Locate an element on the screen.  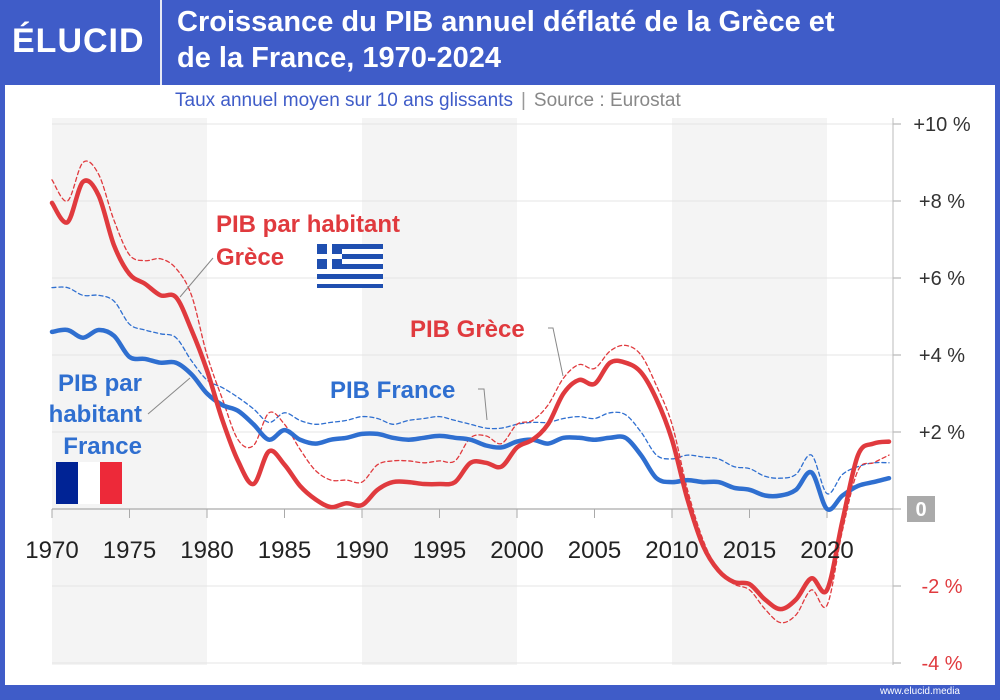
elucid-logo: ÉLUCID is located at coordinates (78, 41).